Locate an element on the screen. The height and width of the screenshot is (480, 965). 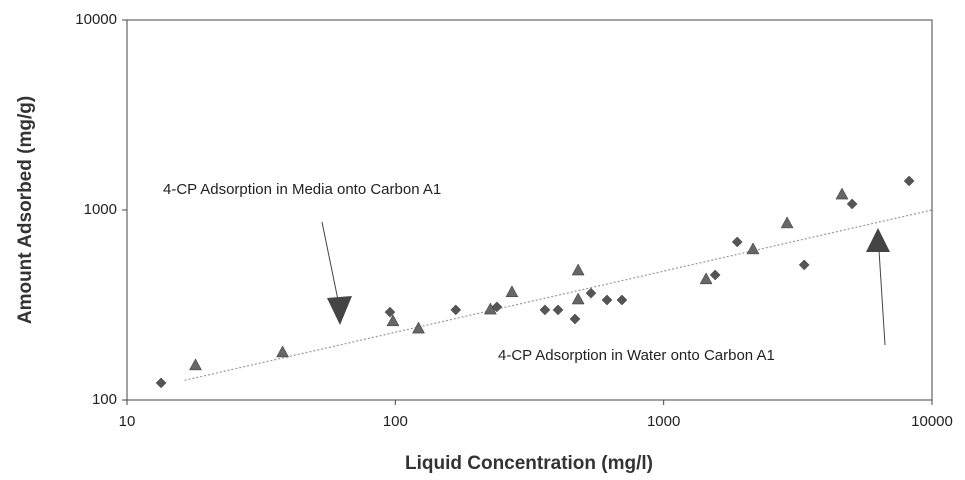
x-tick-label: 100 is located at coordinates (395, 421).